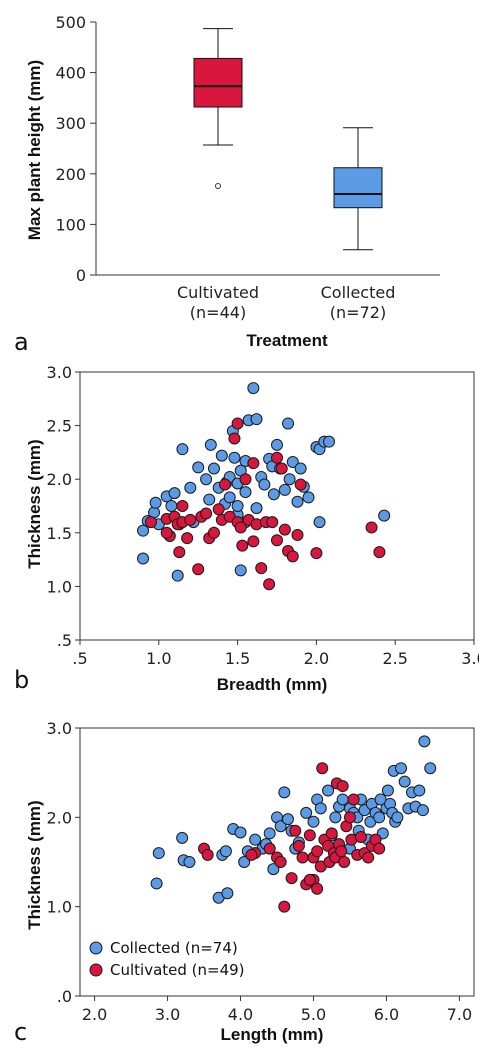 This screenshot has width=479, height=1050. I want to click on panel-c-xlabel: Length (mm), so click(272, 1034).